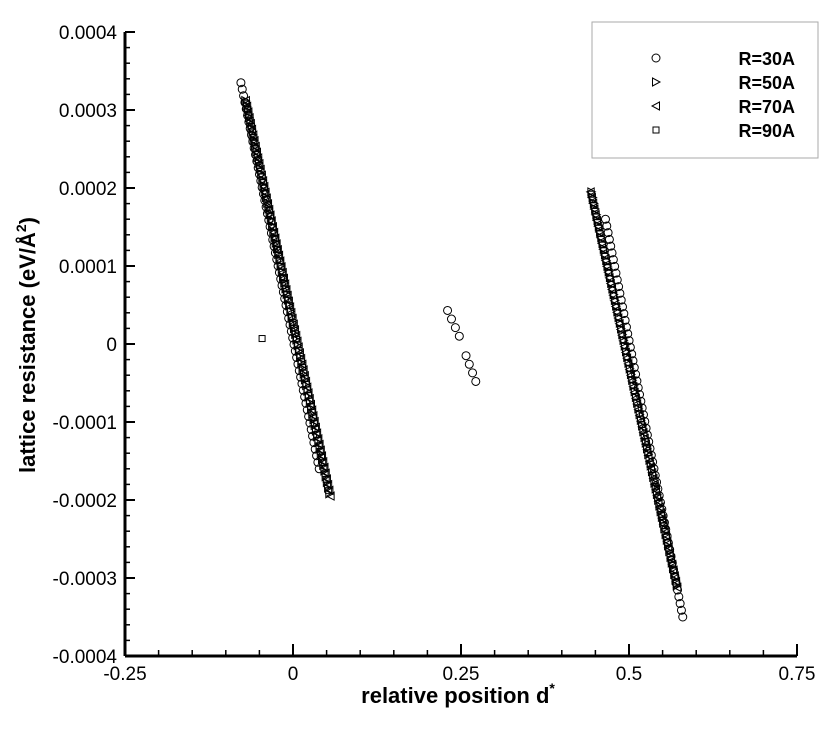  I want to click on x-tick-label: 0, so click(293, 674).